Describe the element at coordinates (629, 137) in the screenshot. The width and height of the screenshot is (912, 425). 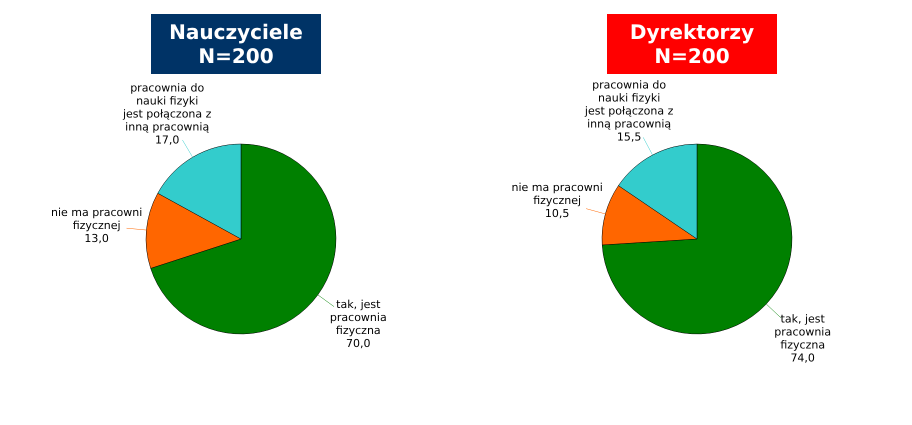
I see `data-label: 15,5` at that location.